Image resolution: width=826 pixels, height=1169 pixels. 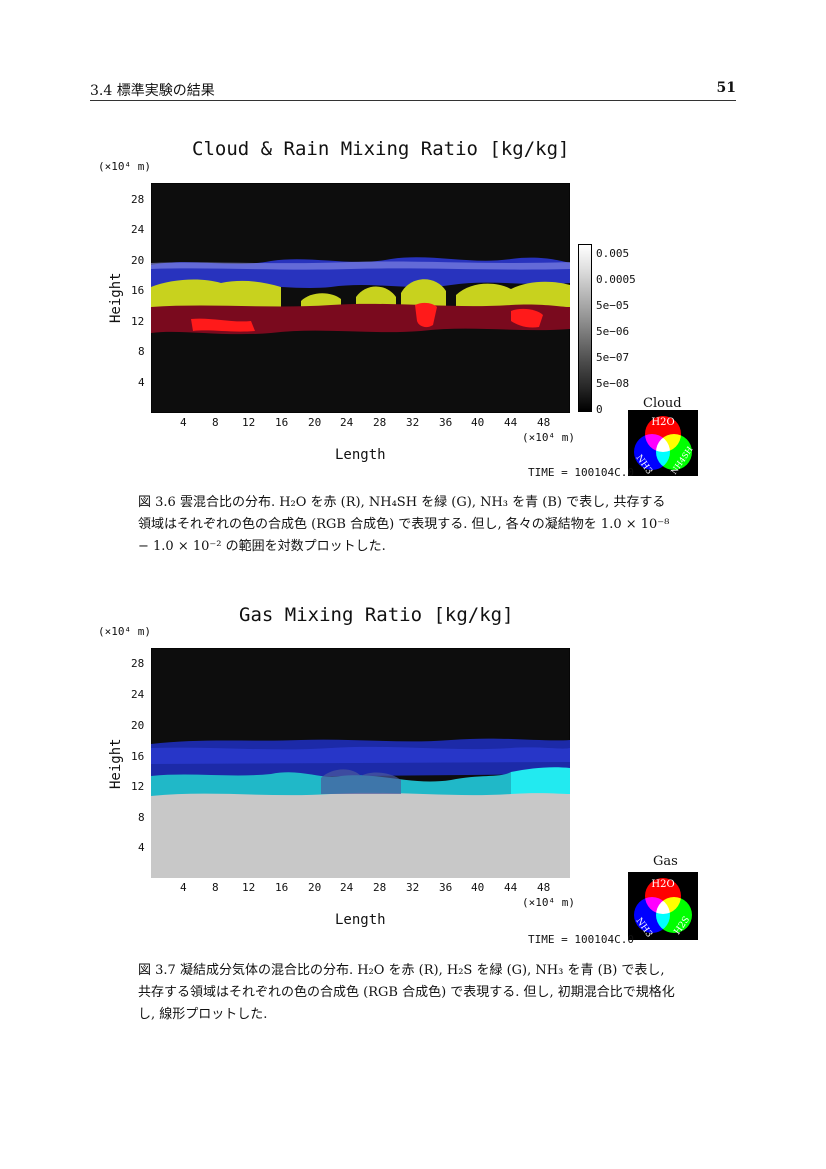 I want to click on figure-title: Cloud & Rain Mixing Ratio [kg/kg], so click(x=381, y=149).